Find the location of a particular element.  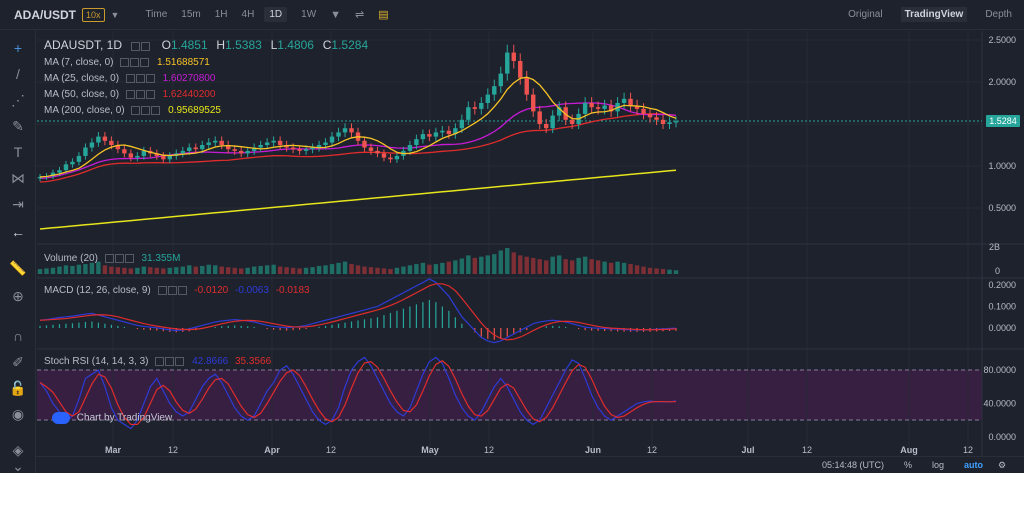

time-tick-label: Aug is located at coordinates (909, 450).